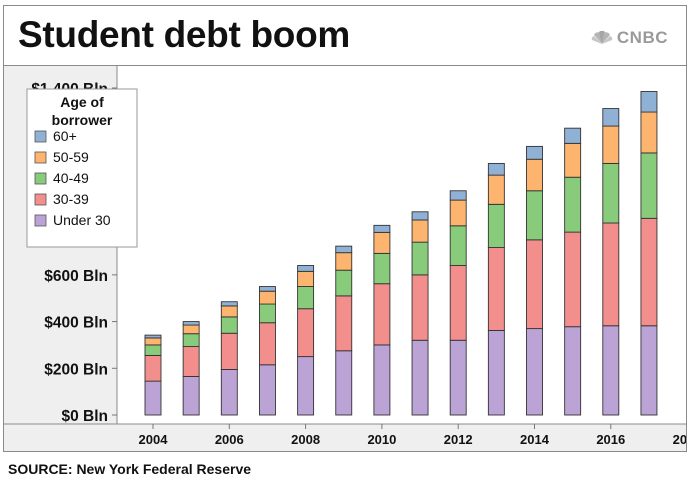 This screenshot has width=690, height=483. What do you see at coordinates (305, 439) in the screenshot?
I see `x-tick-label: 2008` at bounding box center [305, 439].